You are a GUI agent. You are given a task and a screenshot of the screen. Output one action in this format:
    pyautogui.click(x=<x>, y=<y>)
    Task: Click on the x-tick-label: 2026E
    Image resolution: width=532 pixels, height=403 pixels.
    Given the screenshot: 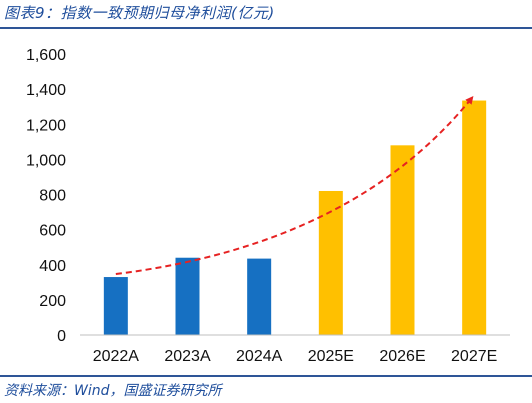 What is the action you would take?
    pyautogui.click(x=402, y=356)
    